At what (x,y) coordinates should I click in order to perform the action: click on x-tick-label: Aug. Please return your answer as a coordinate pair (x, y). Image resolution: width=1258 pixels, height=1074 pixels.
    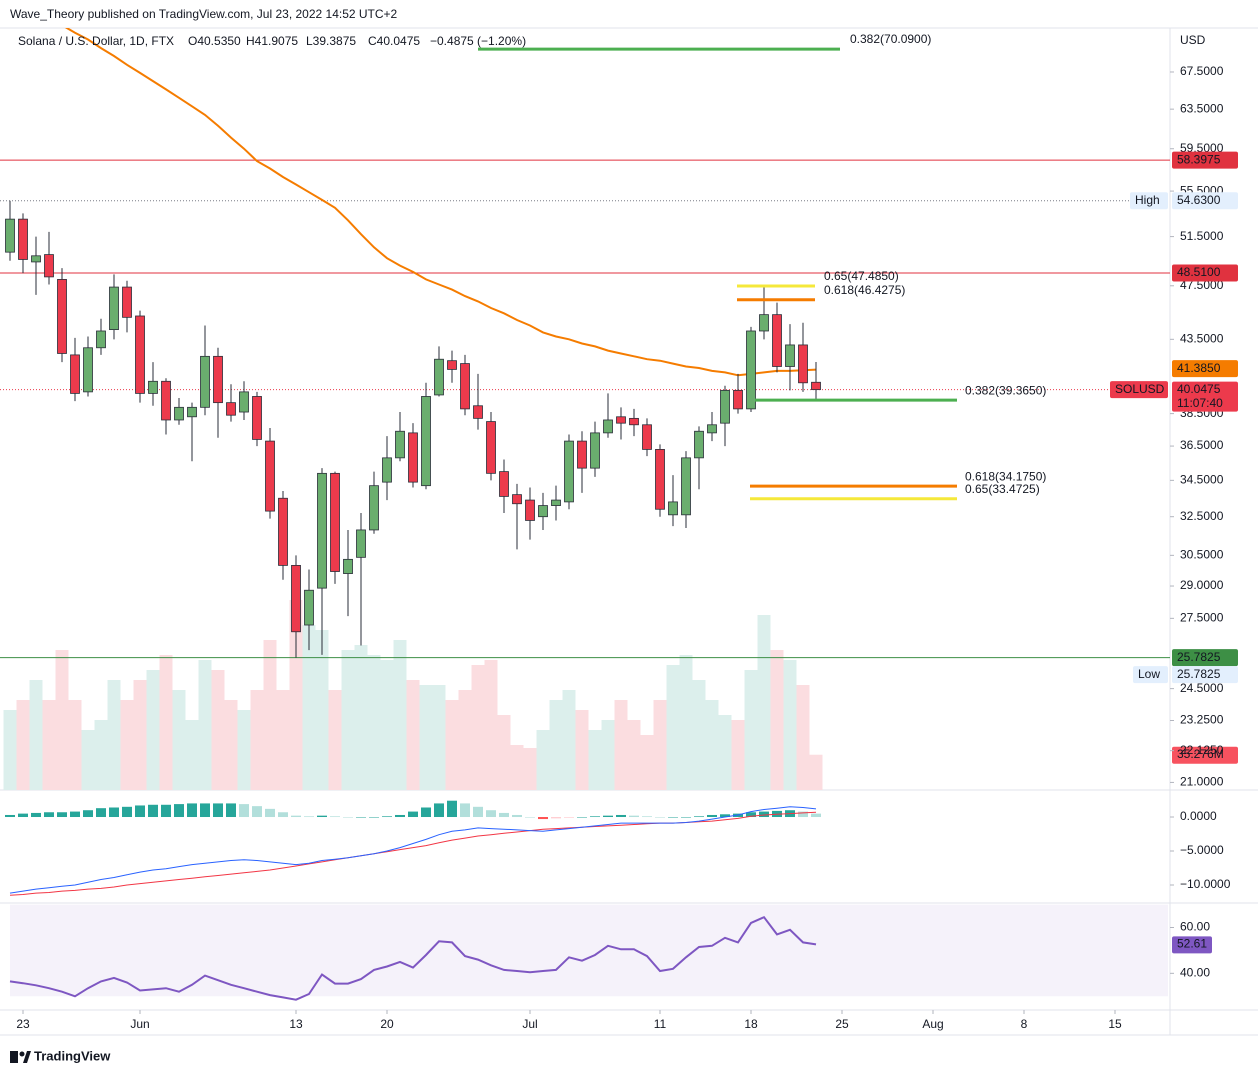
    Looking at the image, I should click on (932, 1024).